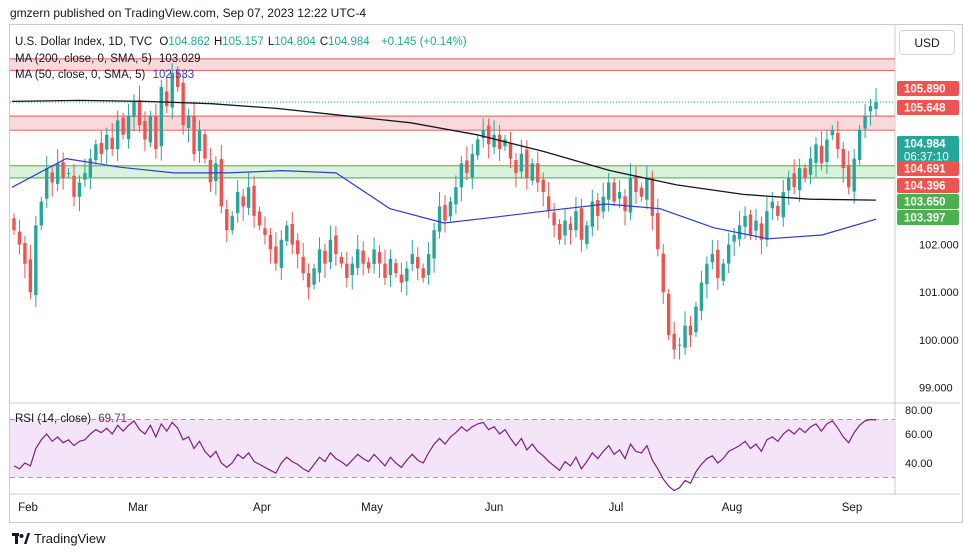  Describe the element at coordinates (83, 59) in the screenshot. I see `ma200-label: MA (200, close, 0, SMA, 5)` at that location.